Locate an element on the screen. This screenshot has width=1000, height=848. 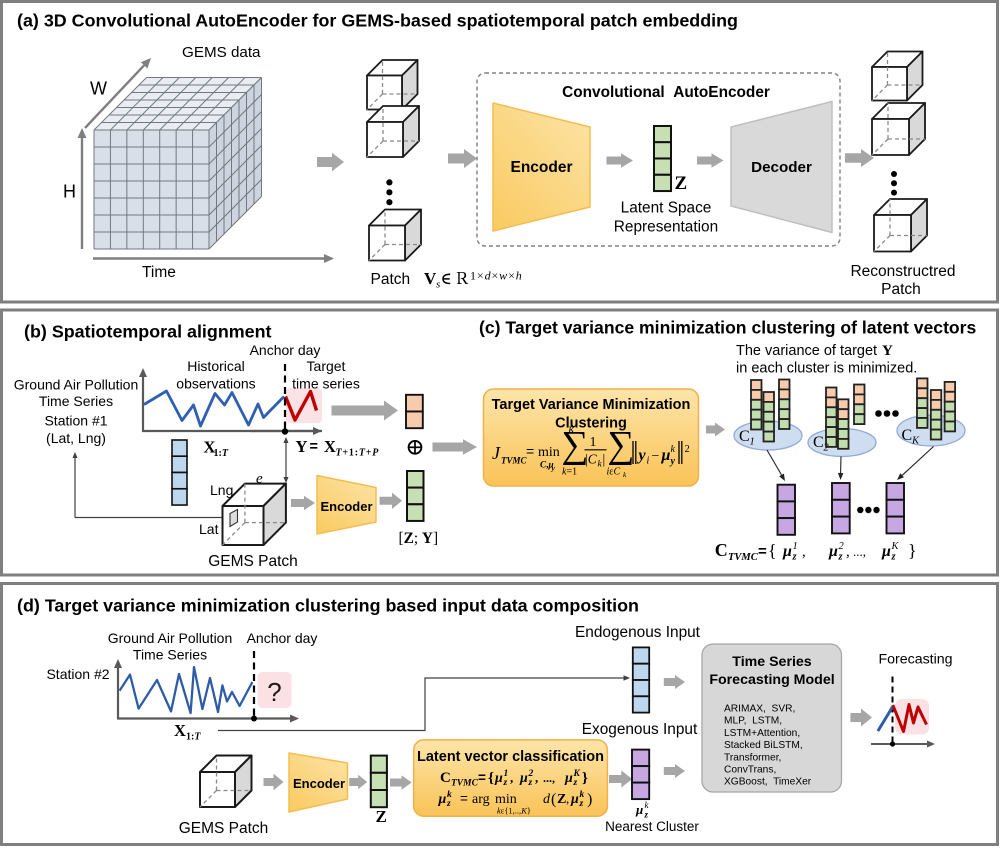
svg-text: TVMC is located at coordinates (465, 784).